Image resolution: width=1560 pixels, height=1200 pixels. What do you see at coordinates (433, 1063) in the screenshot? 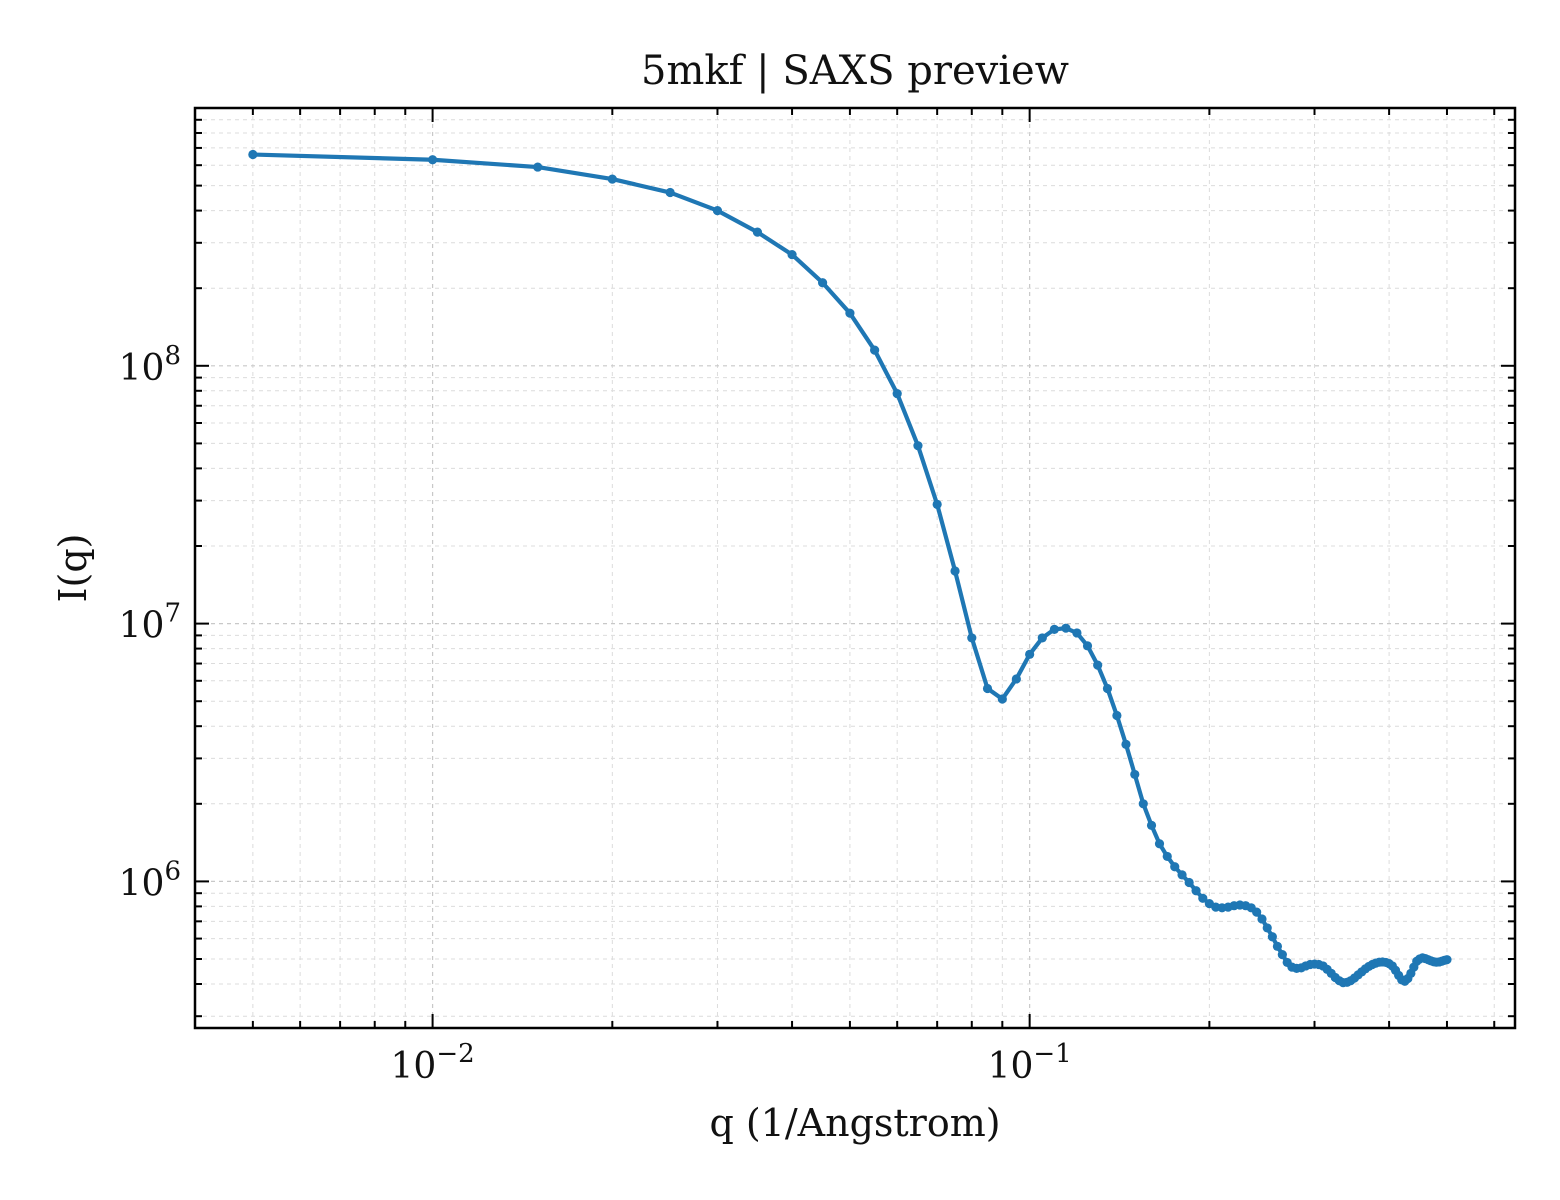
I see `x-tick-label: 10⁻²` at bounding box center [433, 1063].